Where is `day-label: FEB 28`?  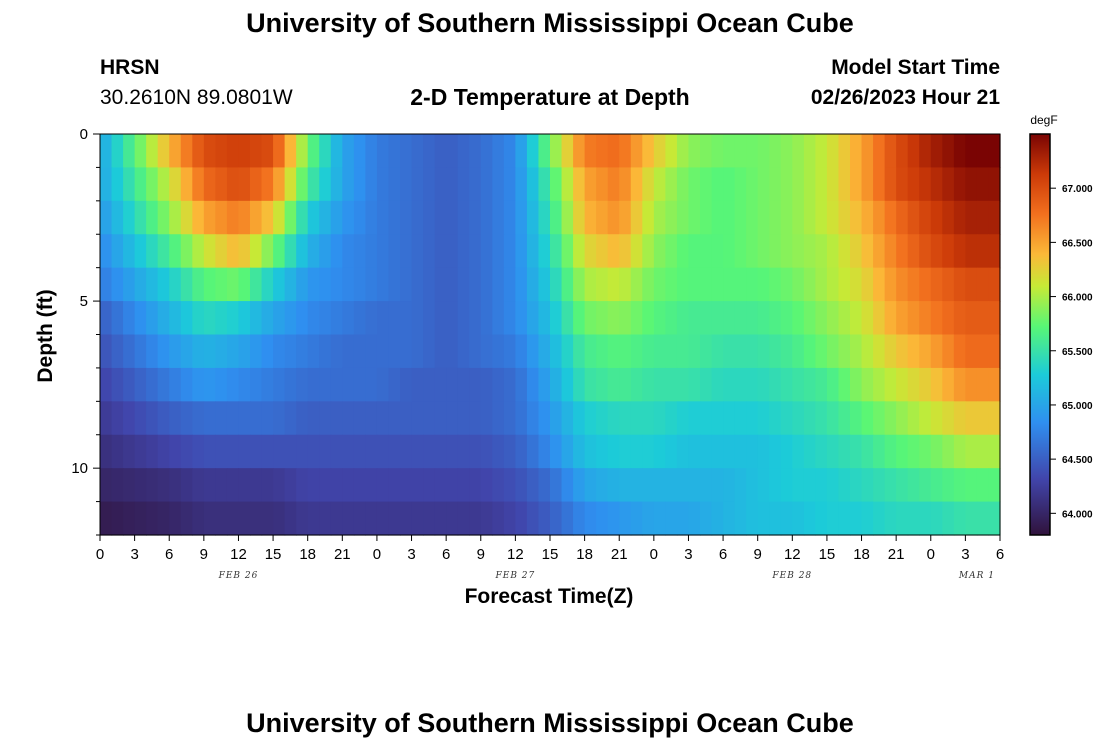
day-label: FEB 28 is located at coordinates (791, 576).